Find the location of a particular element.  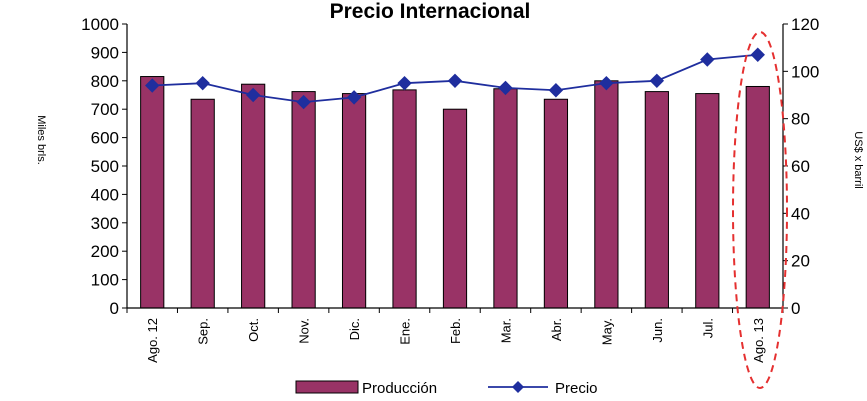

y-tick-left-3: 300 is located at coordinates (105, 223).